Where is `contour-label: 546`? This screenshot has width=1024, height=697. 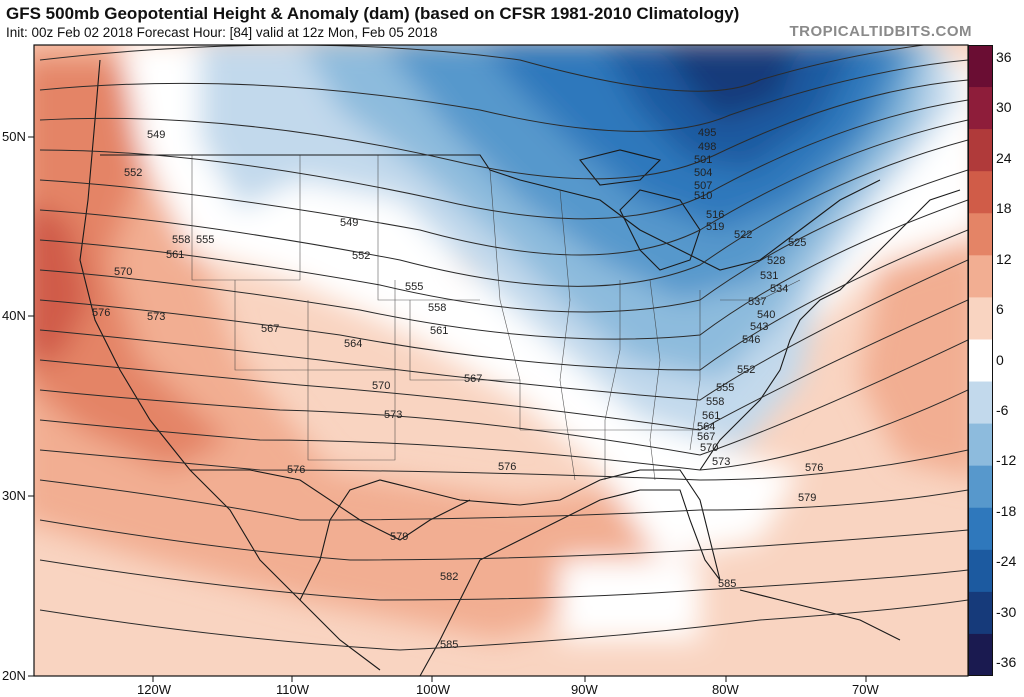
contour-label: 546 is located at coordinates (751, 340).